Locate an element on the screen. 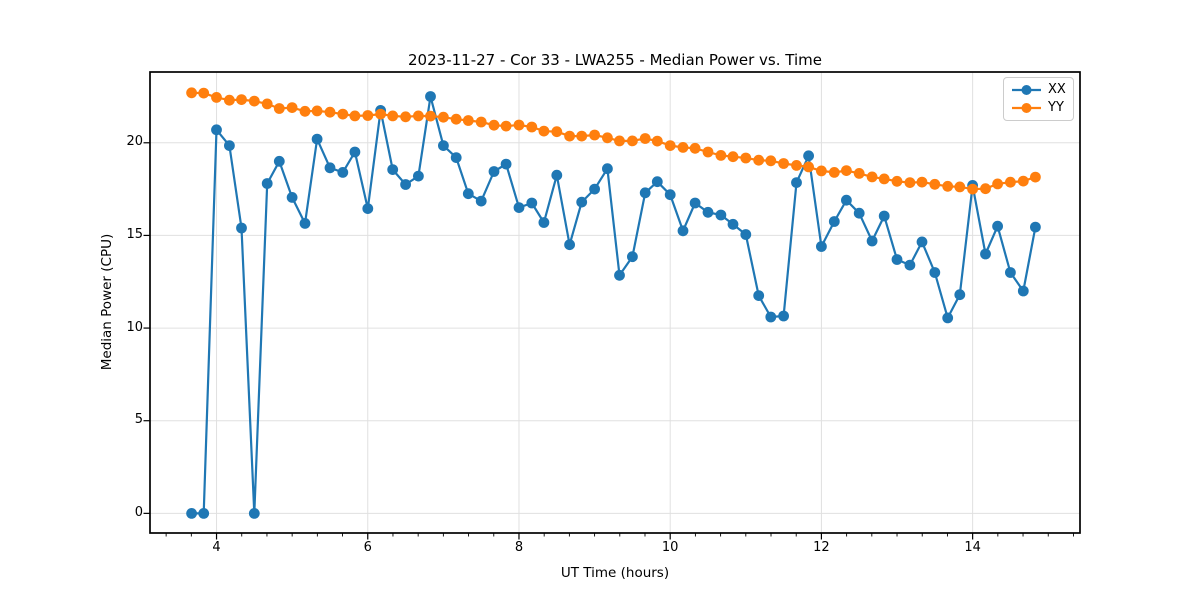 This screenshot has width=1200, height=600. x-tick-label: 8 is located at coordinates (519, 547).